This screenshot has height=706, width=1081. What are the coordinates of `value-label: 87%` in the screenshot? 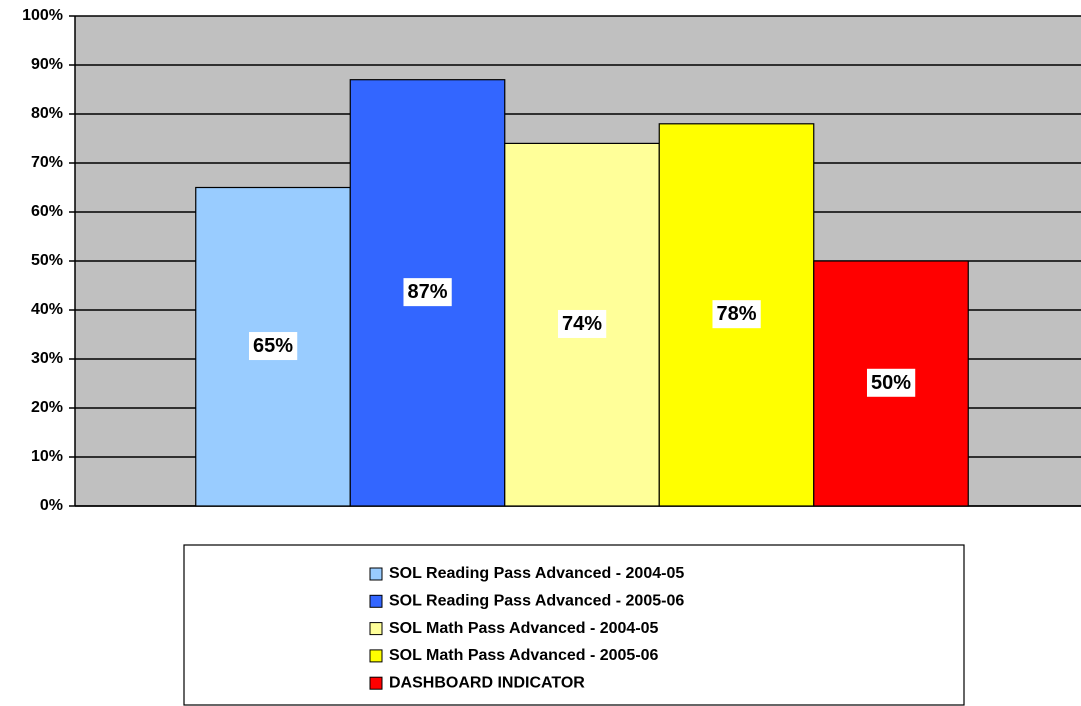 It's located at (427, 292).